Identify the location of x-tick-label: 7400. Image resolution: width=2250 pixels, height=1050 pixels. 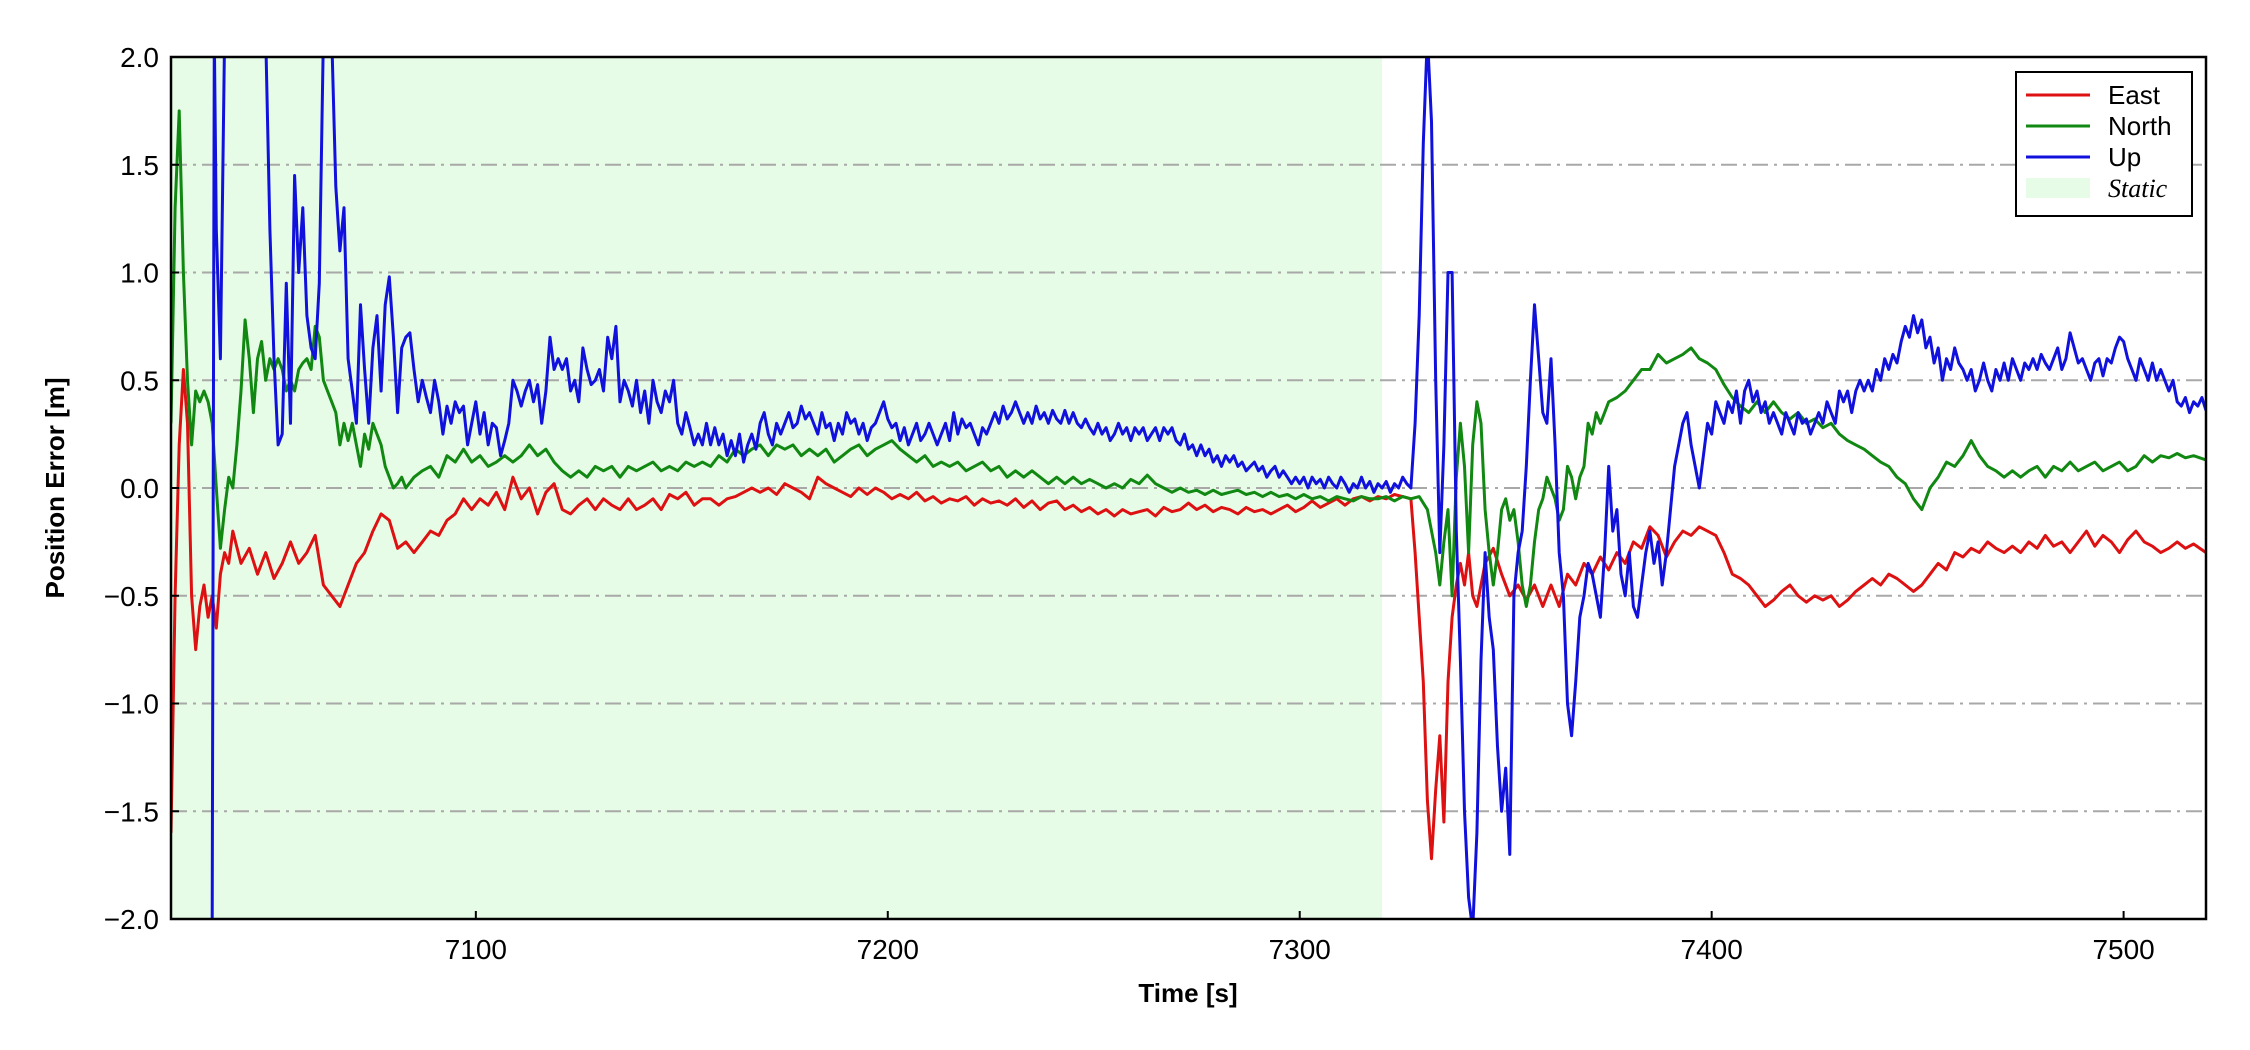
(1712, 949).